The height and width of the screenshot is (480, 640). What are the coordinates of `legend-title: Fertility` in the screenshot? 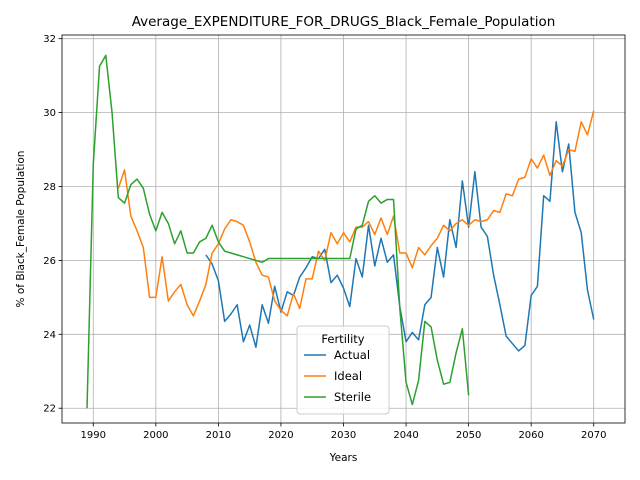 It's located at (342, 339).